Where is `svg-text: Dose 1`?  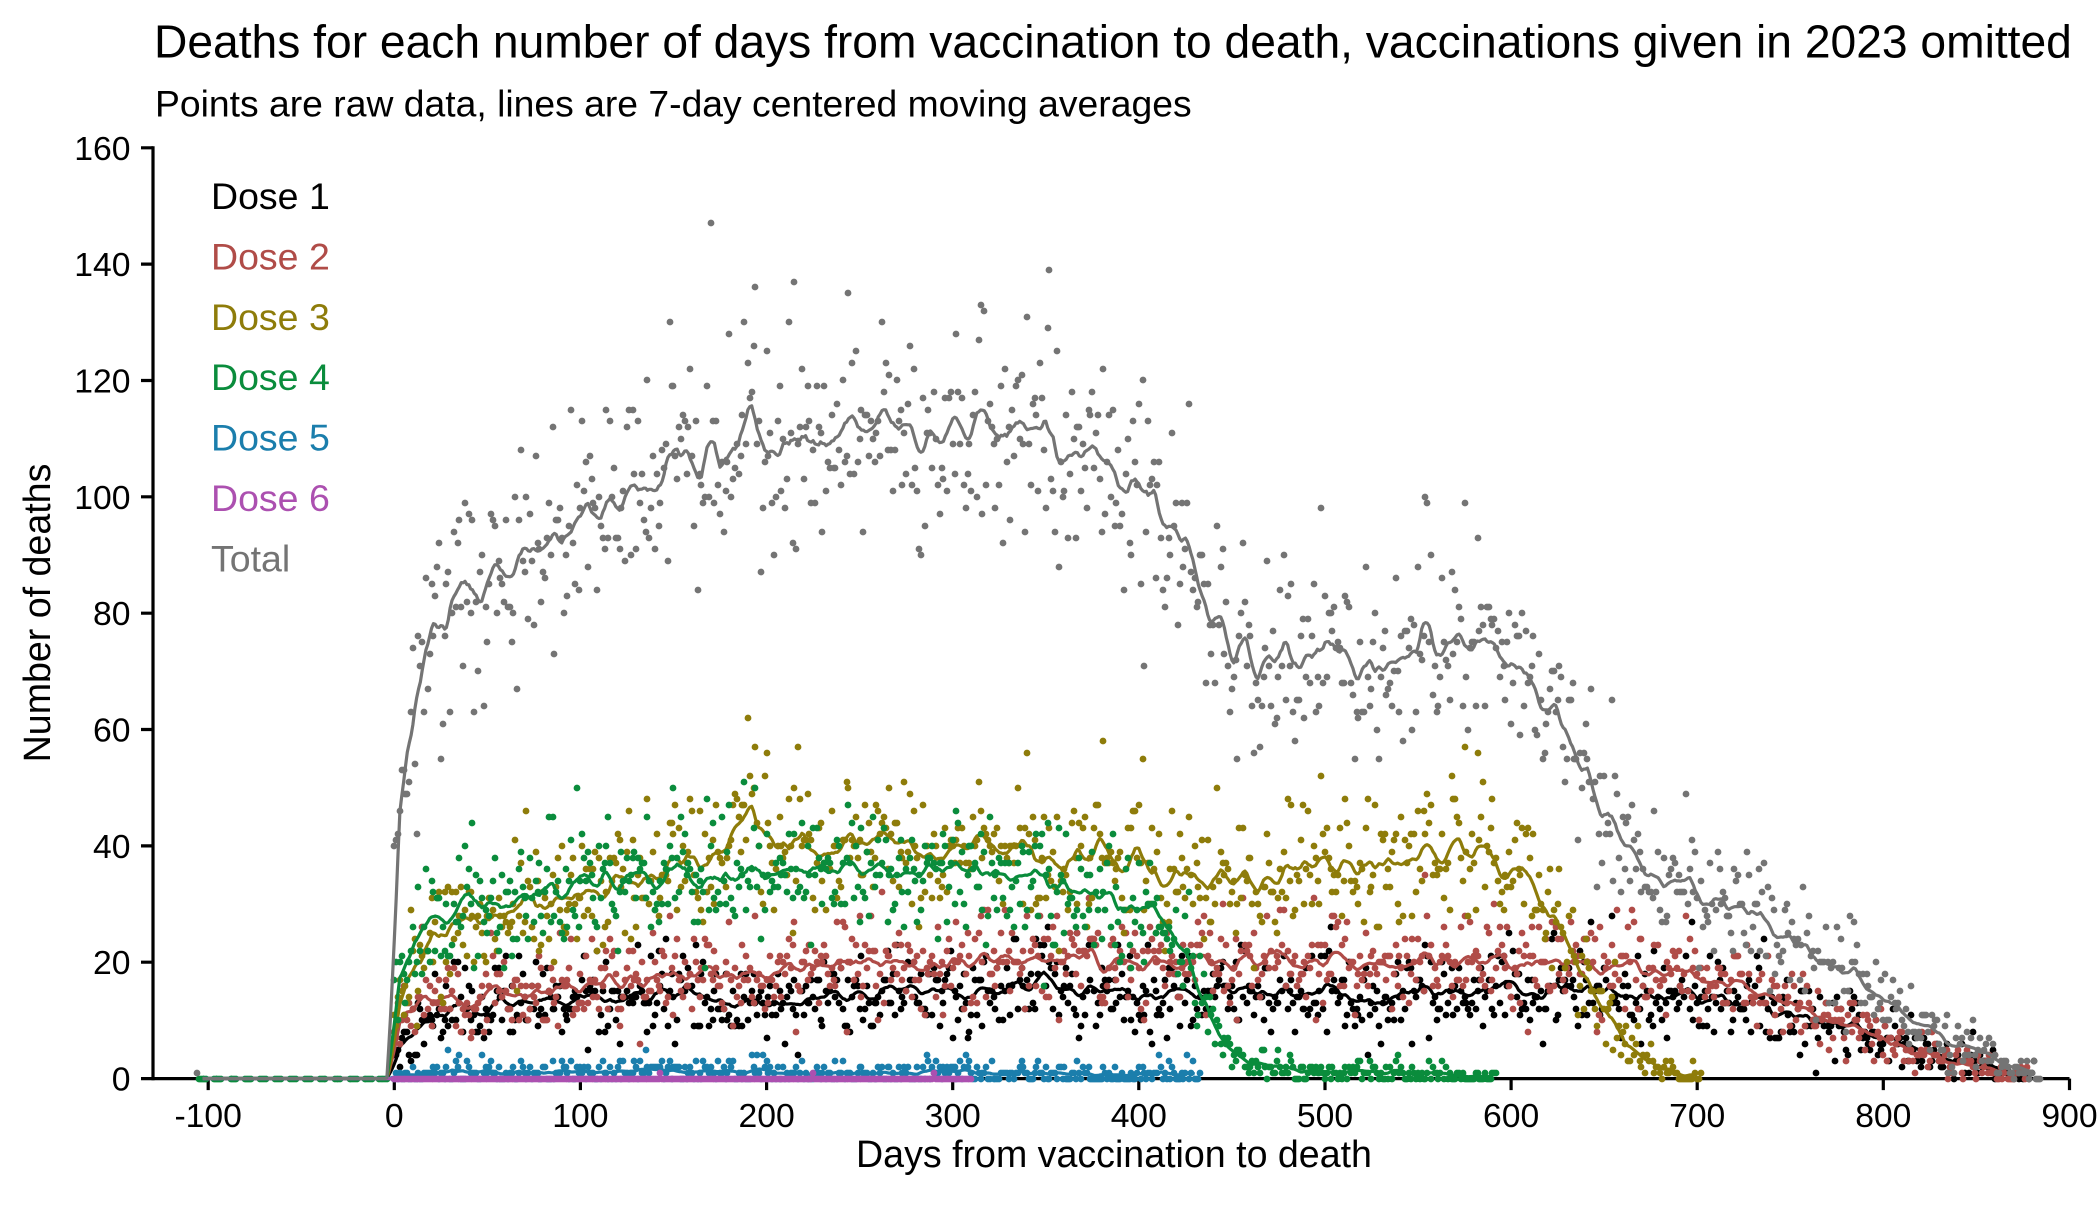 svg-text: Dose 1 is located at coordinates (270, 196).